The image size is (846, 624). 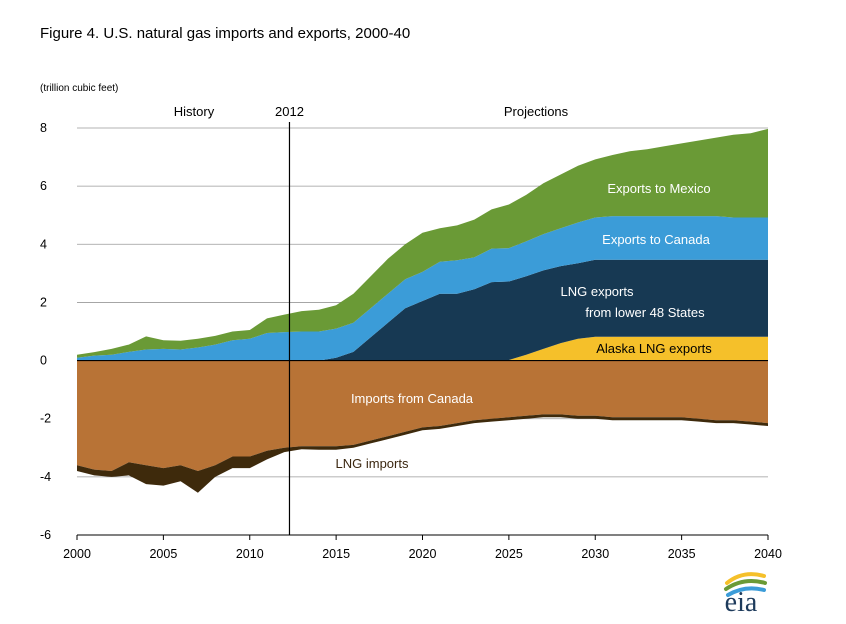 What do you see at coordinates (597, 291) in the screenshot?
I see `series-label-lng-exports-line1: LNG exports` at bounding box center [597, 291].